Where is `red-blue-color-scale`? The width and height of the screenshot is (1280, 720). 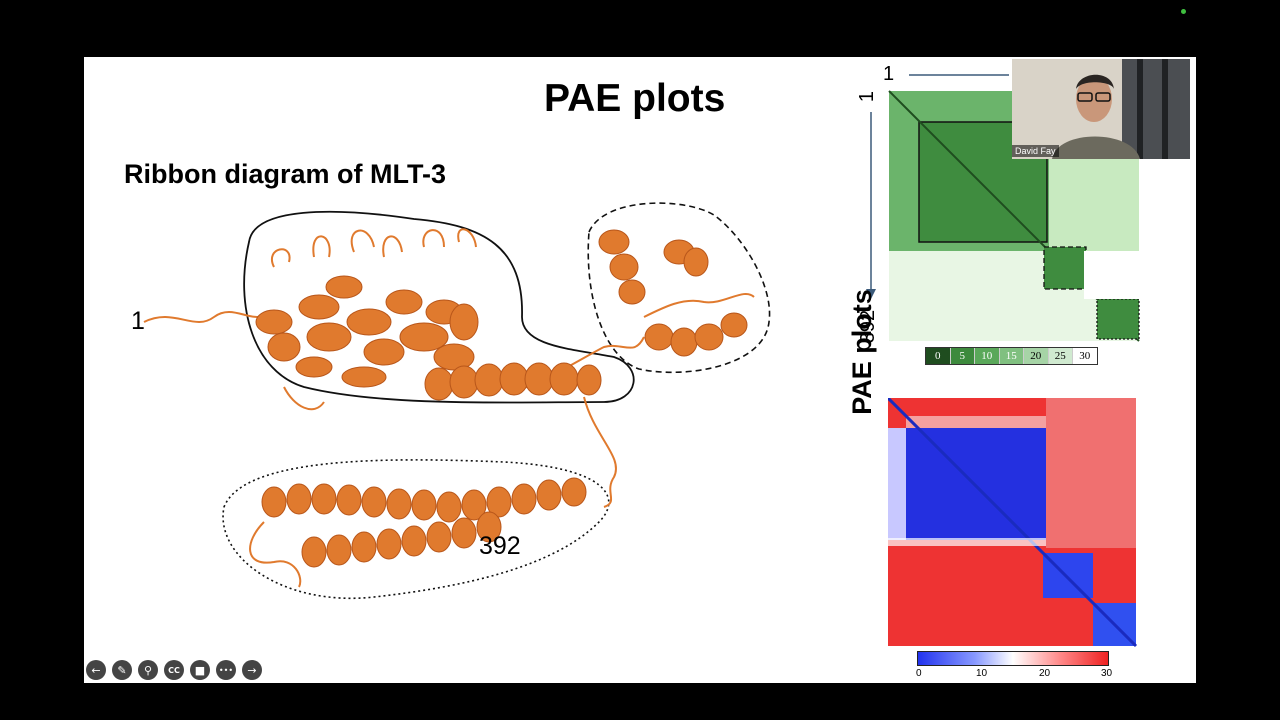 red-blue-color-scale is located at coordinates (1013, 658).